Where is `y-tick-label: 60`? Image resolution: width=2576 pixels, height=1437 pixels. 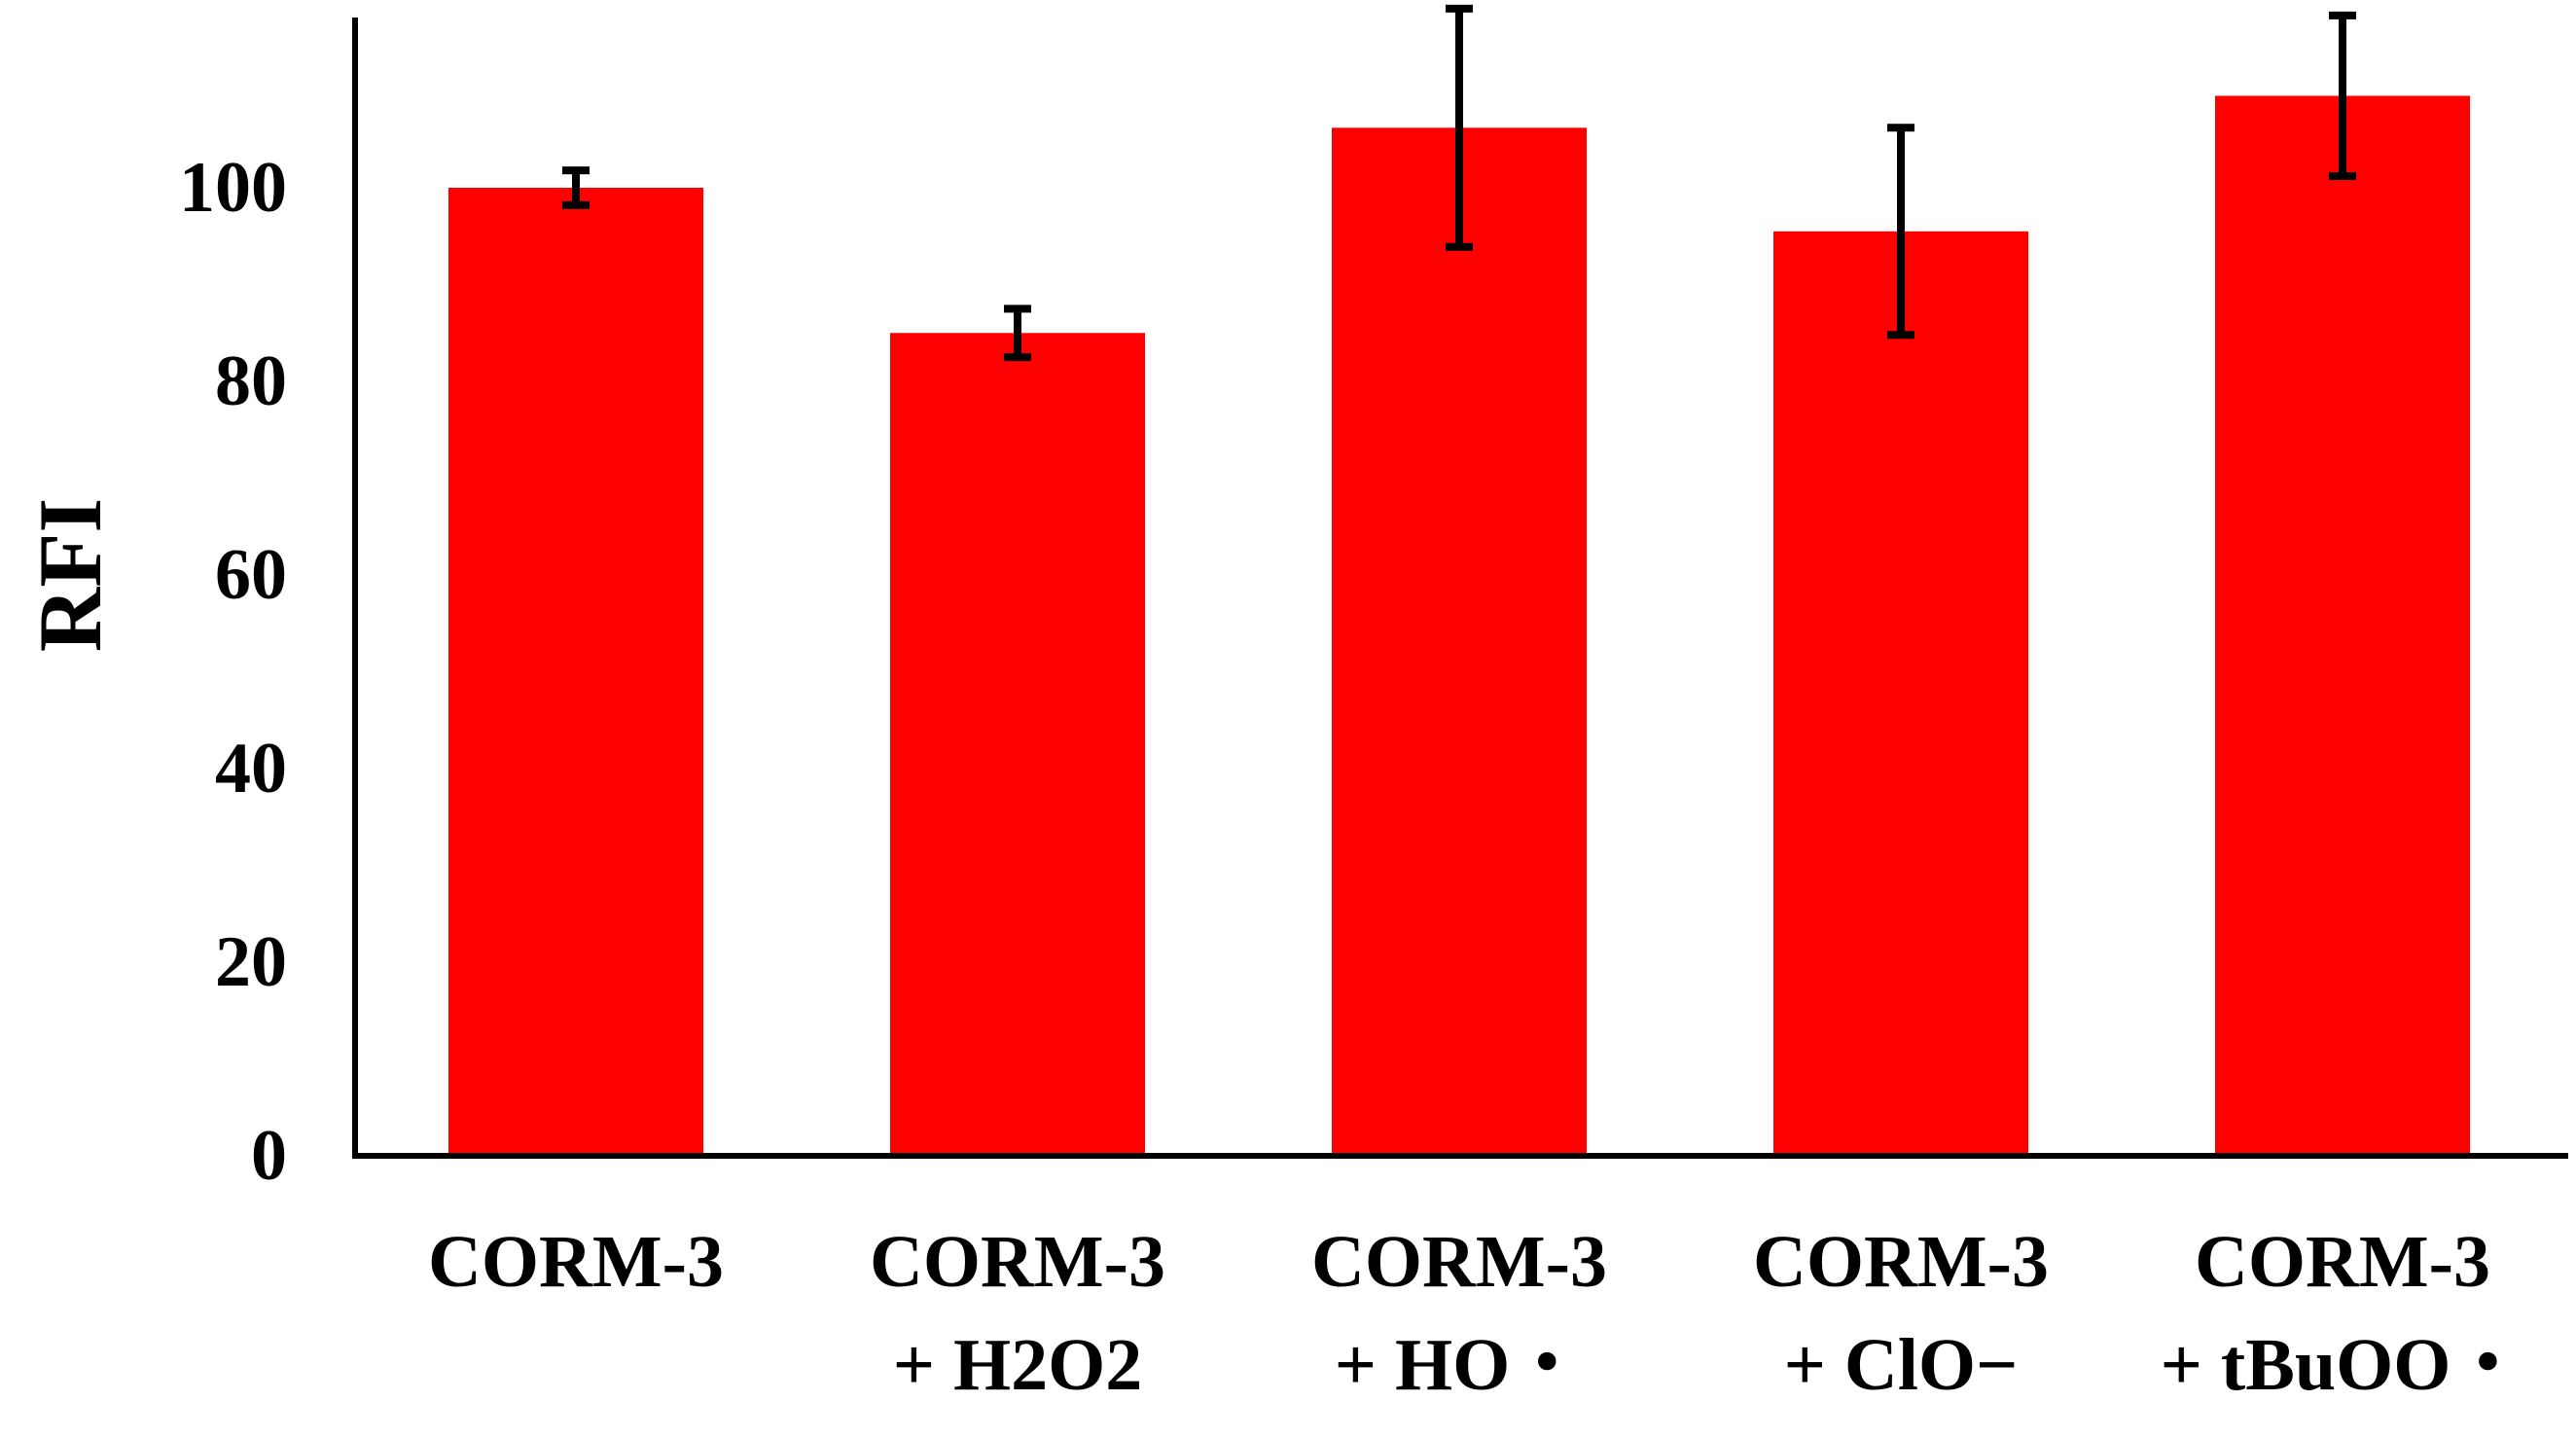
y-tick-label: 60 is located at coordinates (251, 575).